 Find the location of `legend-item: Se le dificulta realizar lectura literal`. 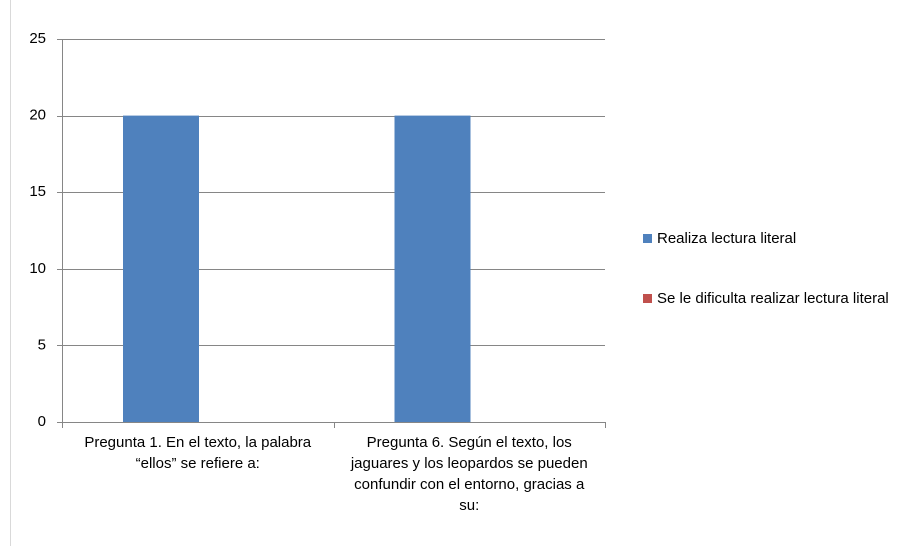

legend-item: Se le dificulta realizar lectura literal is located at coordinates (778, 298).